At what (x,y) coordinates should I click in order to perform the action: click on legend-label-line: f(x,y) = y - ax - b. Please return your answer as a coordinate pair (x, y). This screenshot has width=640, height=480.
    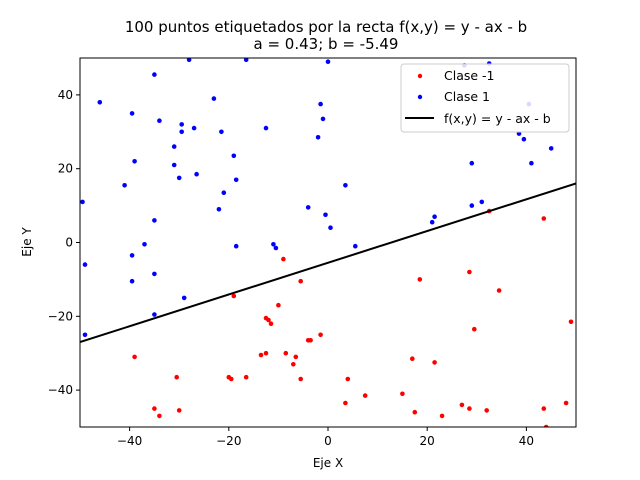
    Looking at the image, I should click on (497, 118).